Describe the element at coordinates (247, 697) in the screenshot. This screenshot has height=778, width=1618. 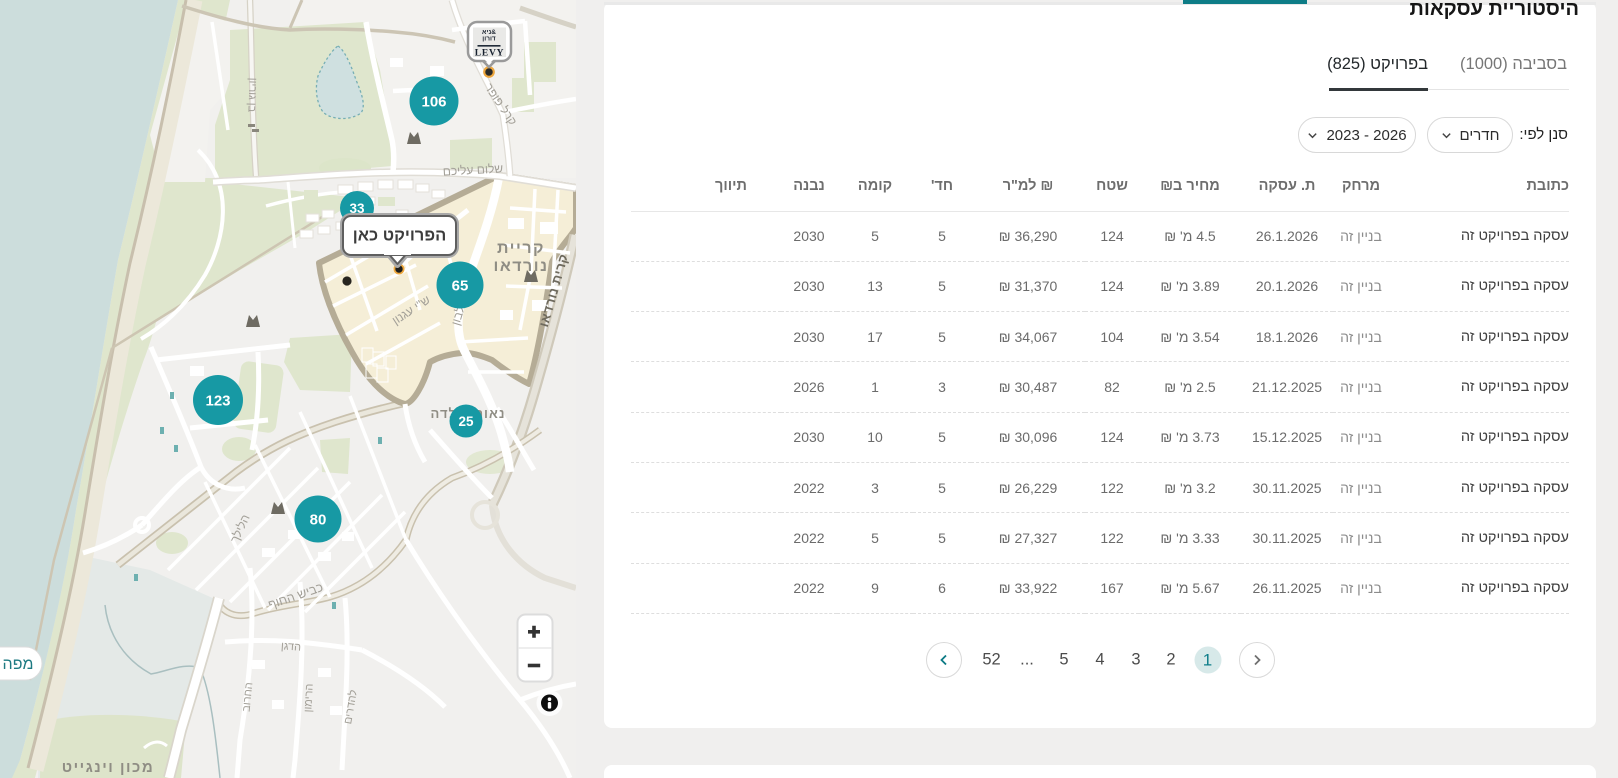
I see `svg-text: החרוב` at that location.